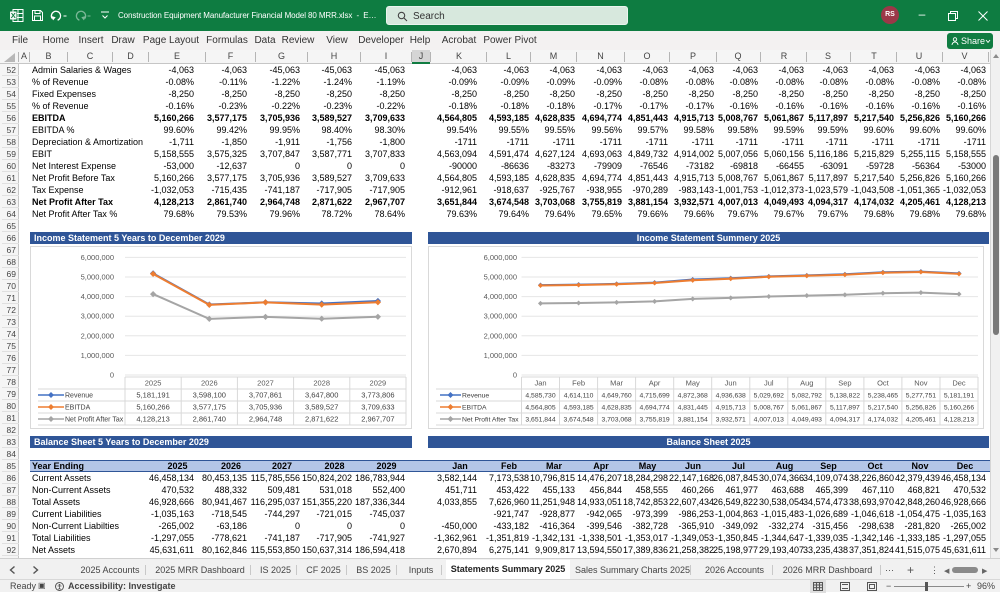 Image resolution: width=1000 pixels, height=593 pixels. Describe the element at coordinates (693, 396) in the screenshot. I see `svg-text: 4,872,368` at that location.